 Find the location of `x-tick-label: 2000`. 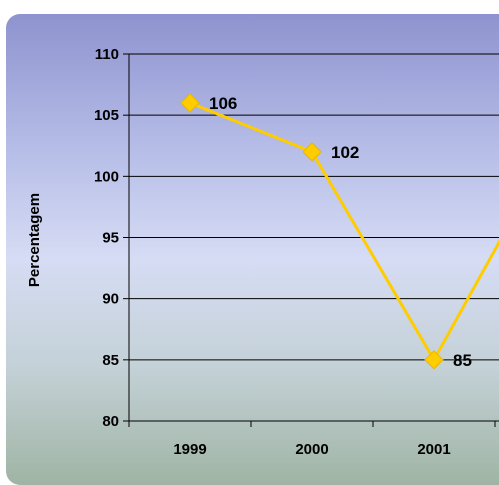

x-tick-label: 2000 is located at coordinates (311, 449).